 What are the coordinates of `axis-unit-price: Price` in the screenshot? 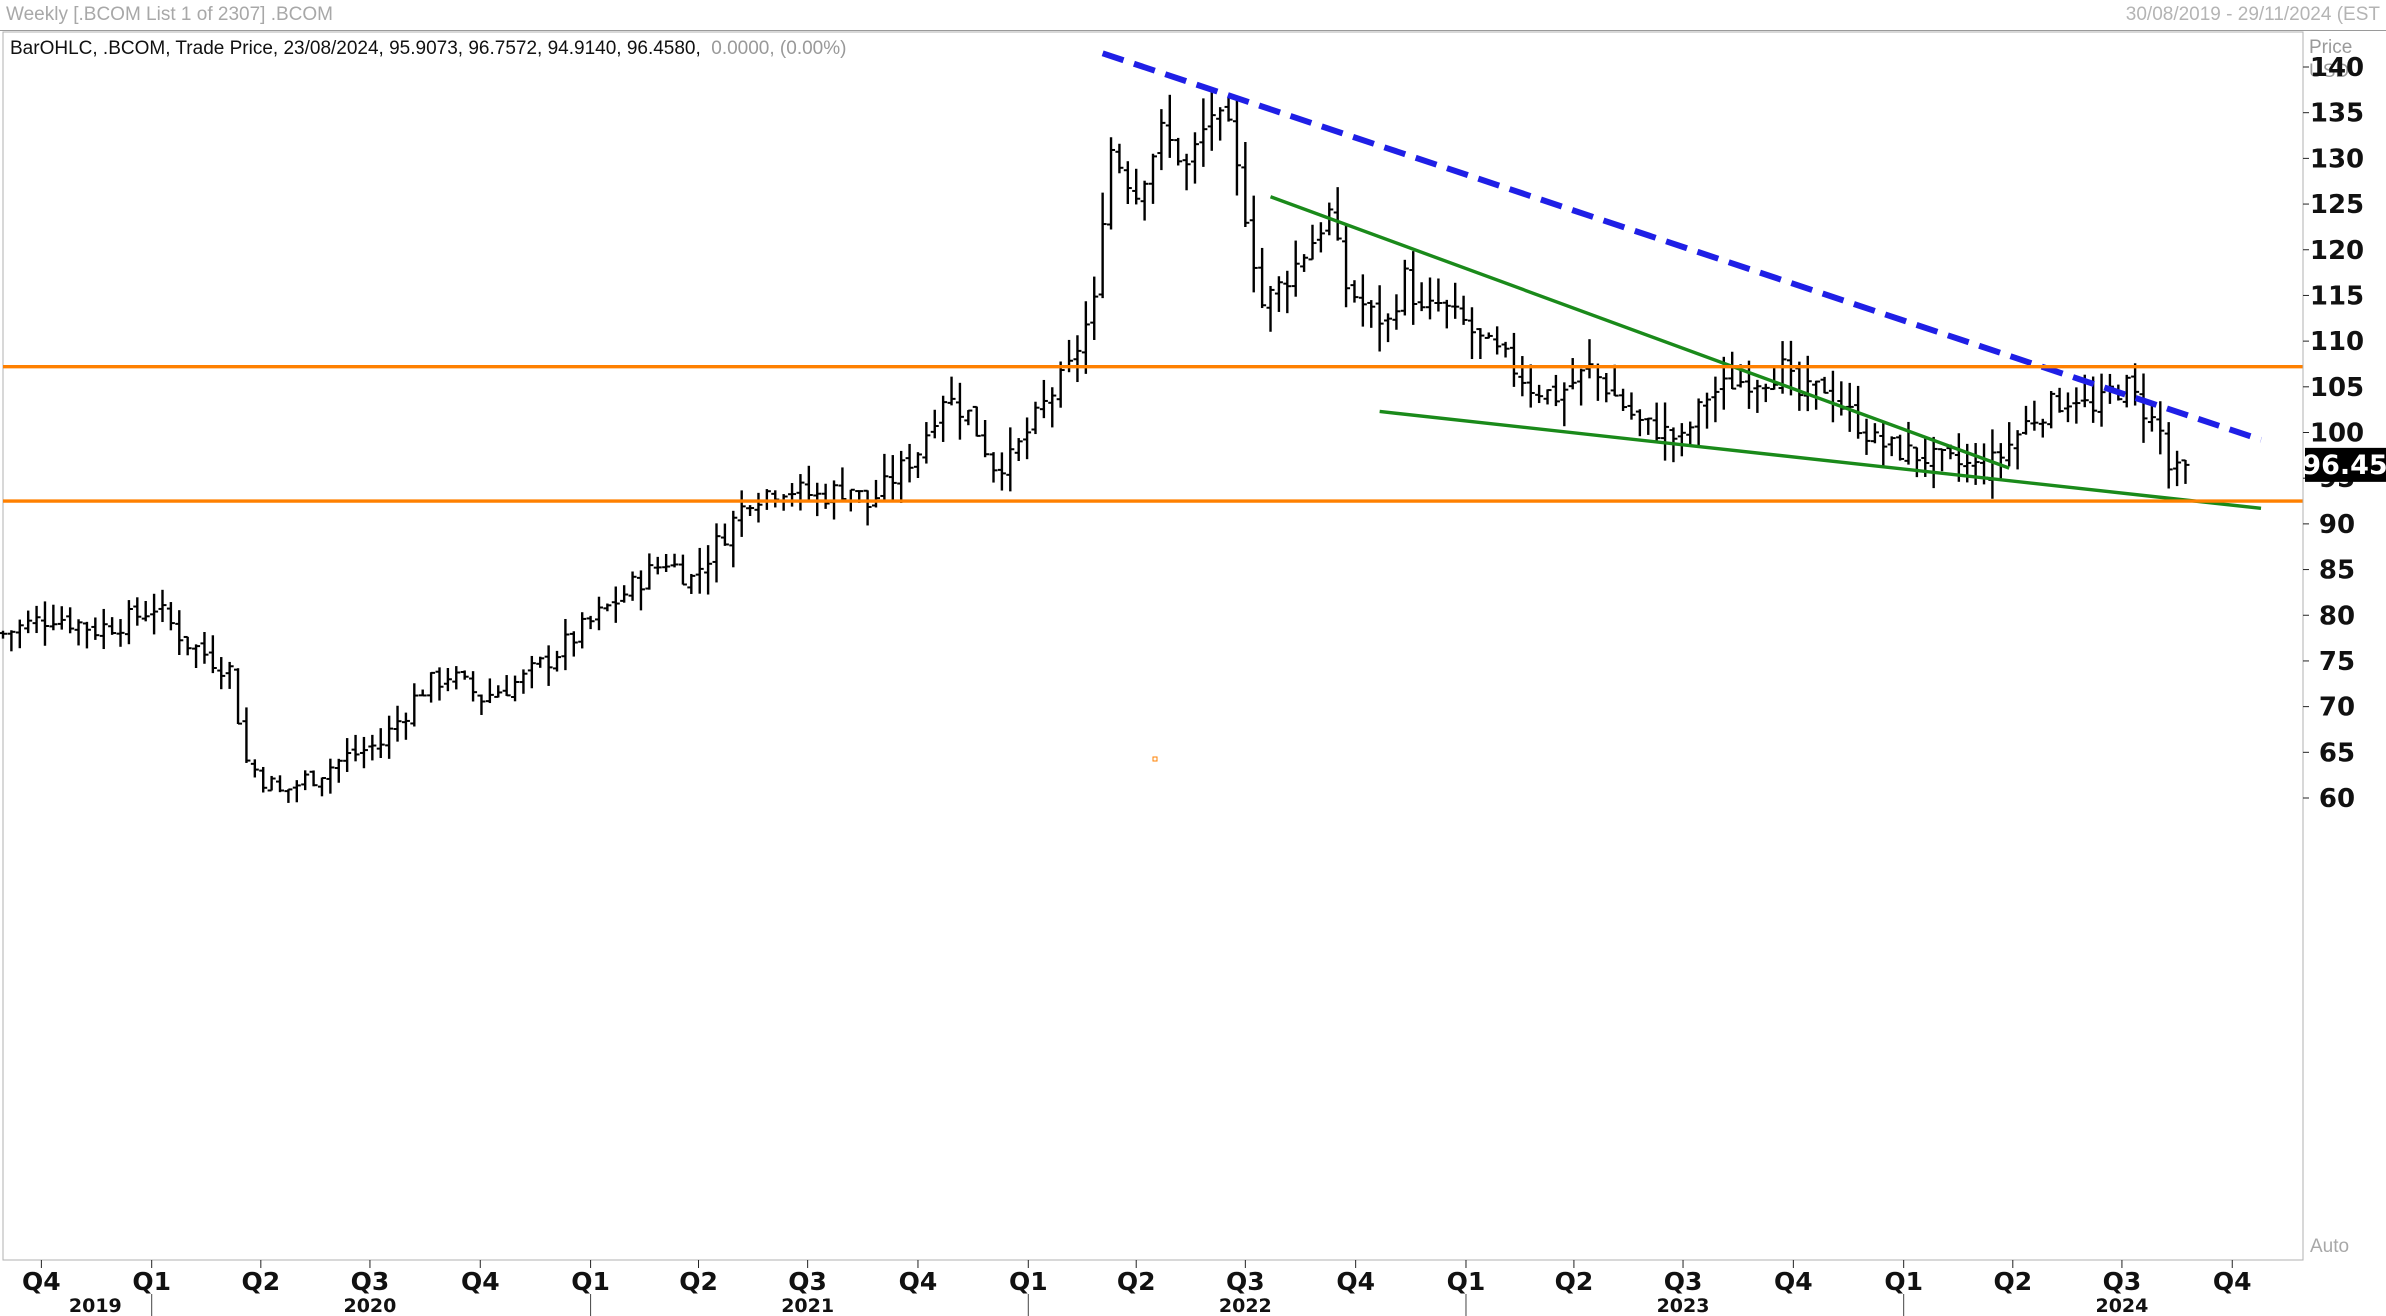 It's located at (2330, 47).